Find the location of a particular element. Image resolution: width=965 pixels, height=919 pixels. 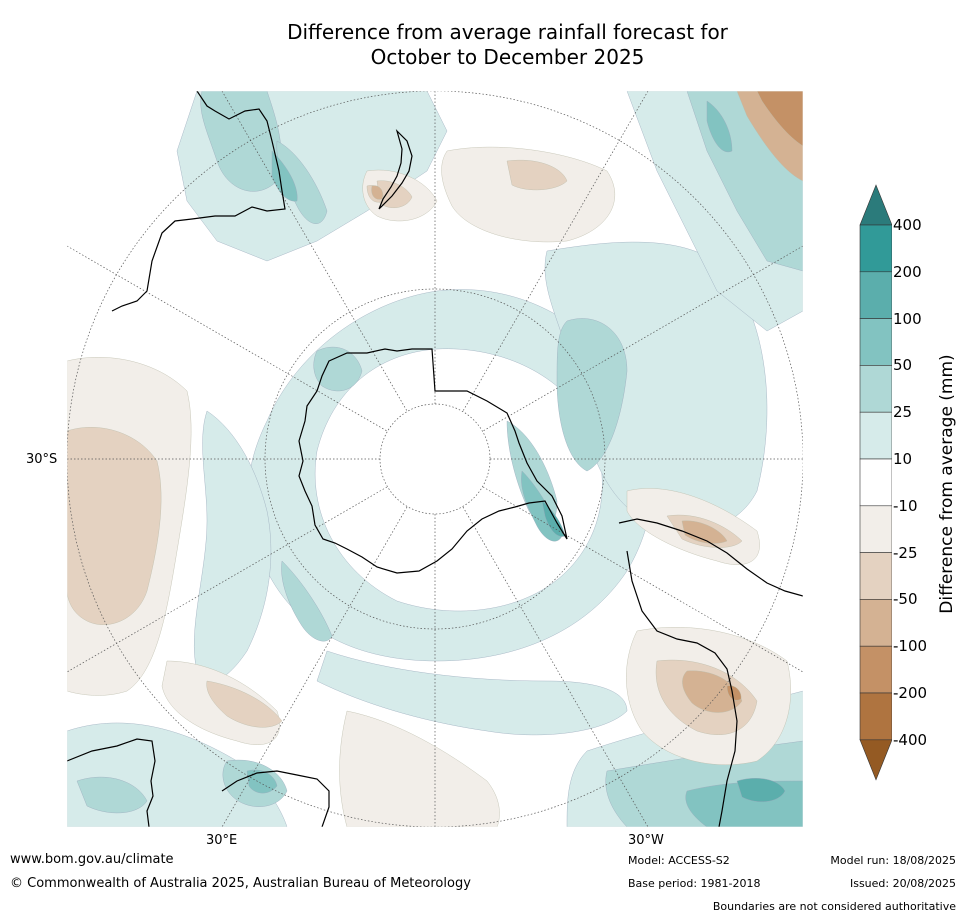

australia-coastline is located at coordinates (198, 201).